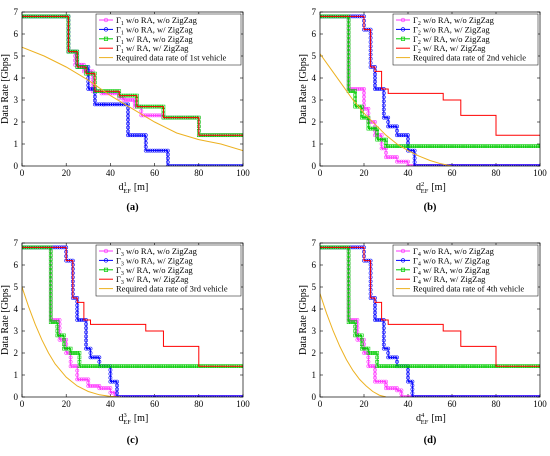  I want to click on legend-label: Γ1 w/o RA, w/ ZigZag, so click(154, 30).